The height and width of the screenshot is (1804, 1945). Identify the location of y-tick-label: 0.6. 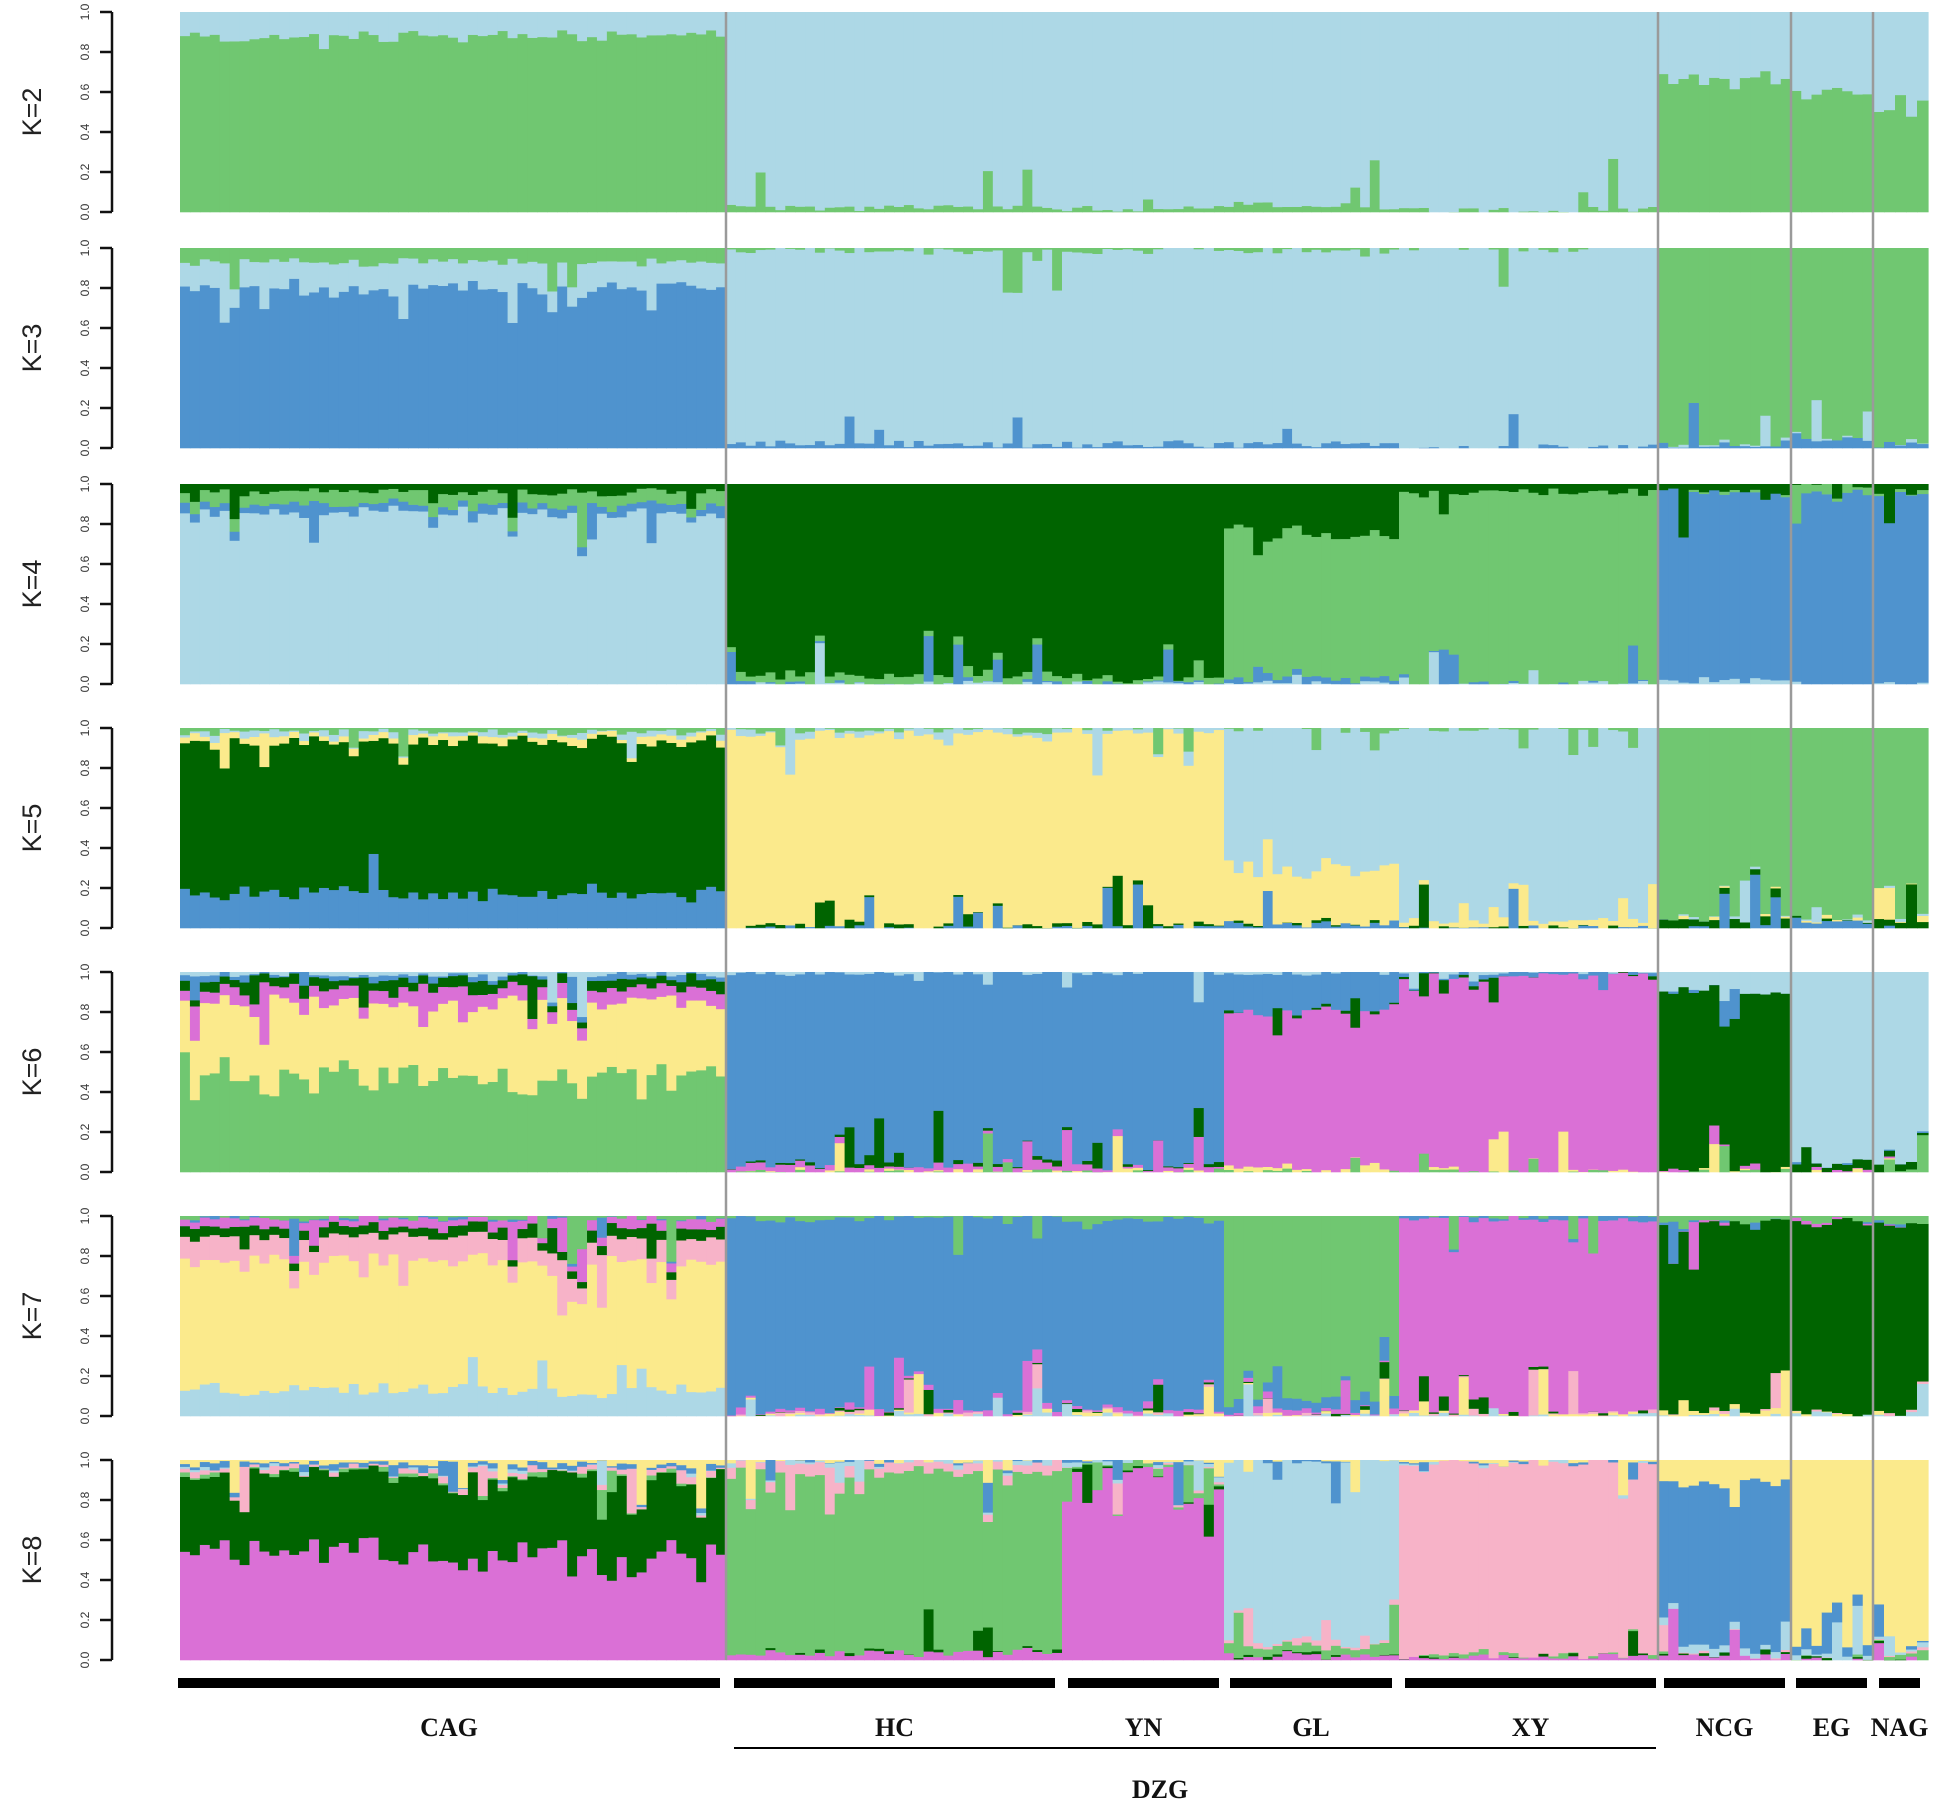
(85, 1295).